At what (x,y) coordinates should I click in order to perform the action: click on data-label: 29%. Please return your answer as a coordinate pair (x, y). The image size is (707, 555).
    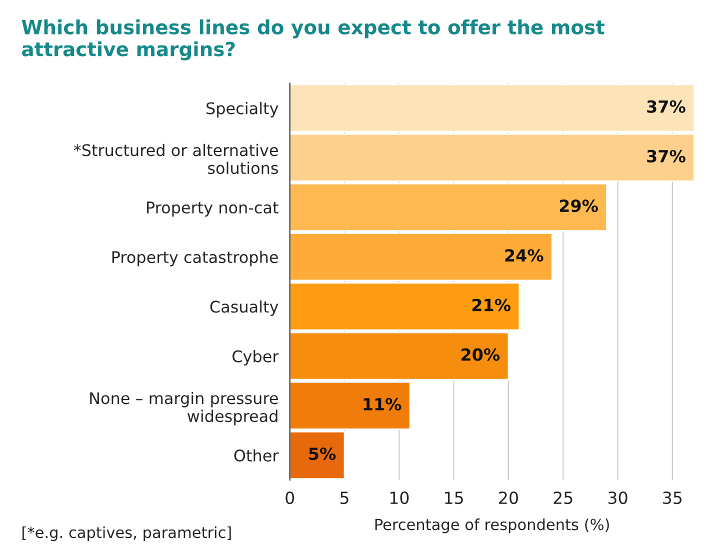
    Looking at the image, I should click on (579, 205).